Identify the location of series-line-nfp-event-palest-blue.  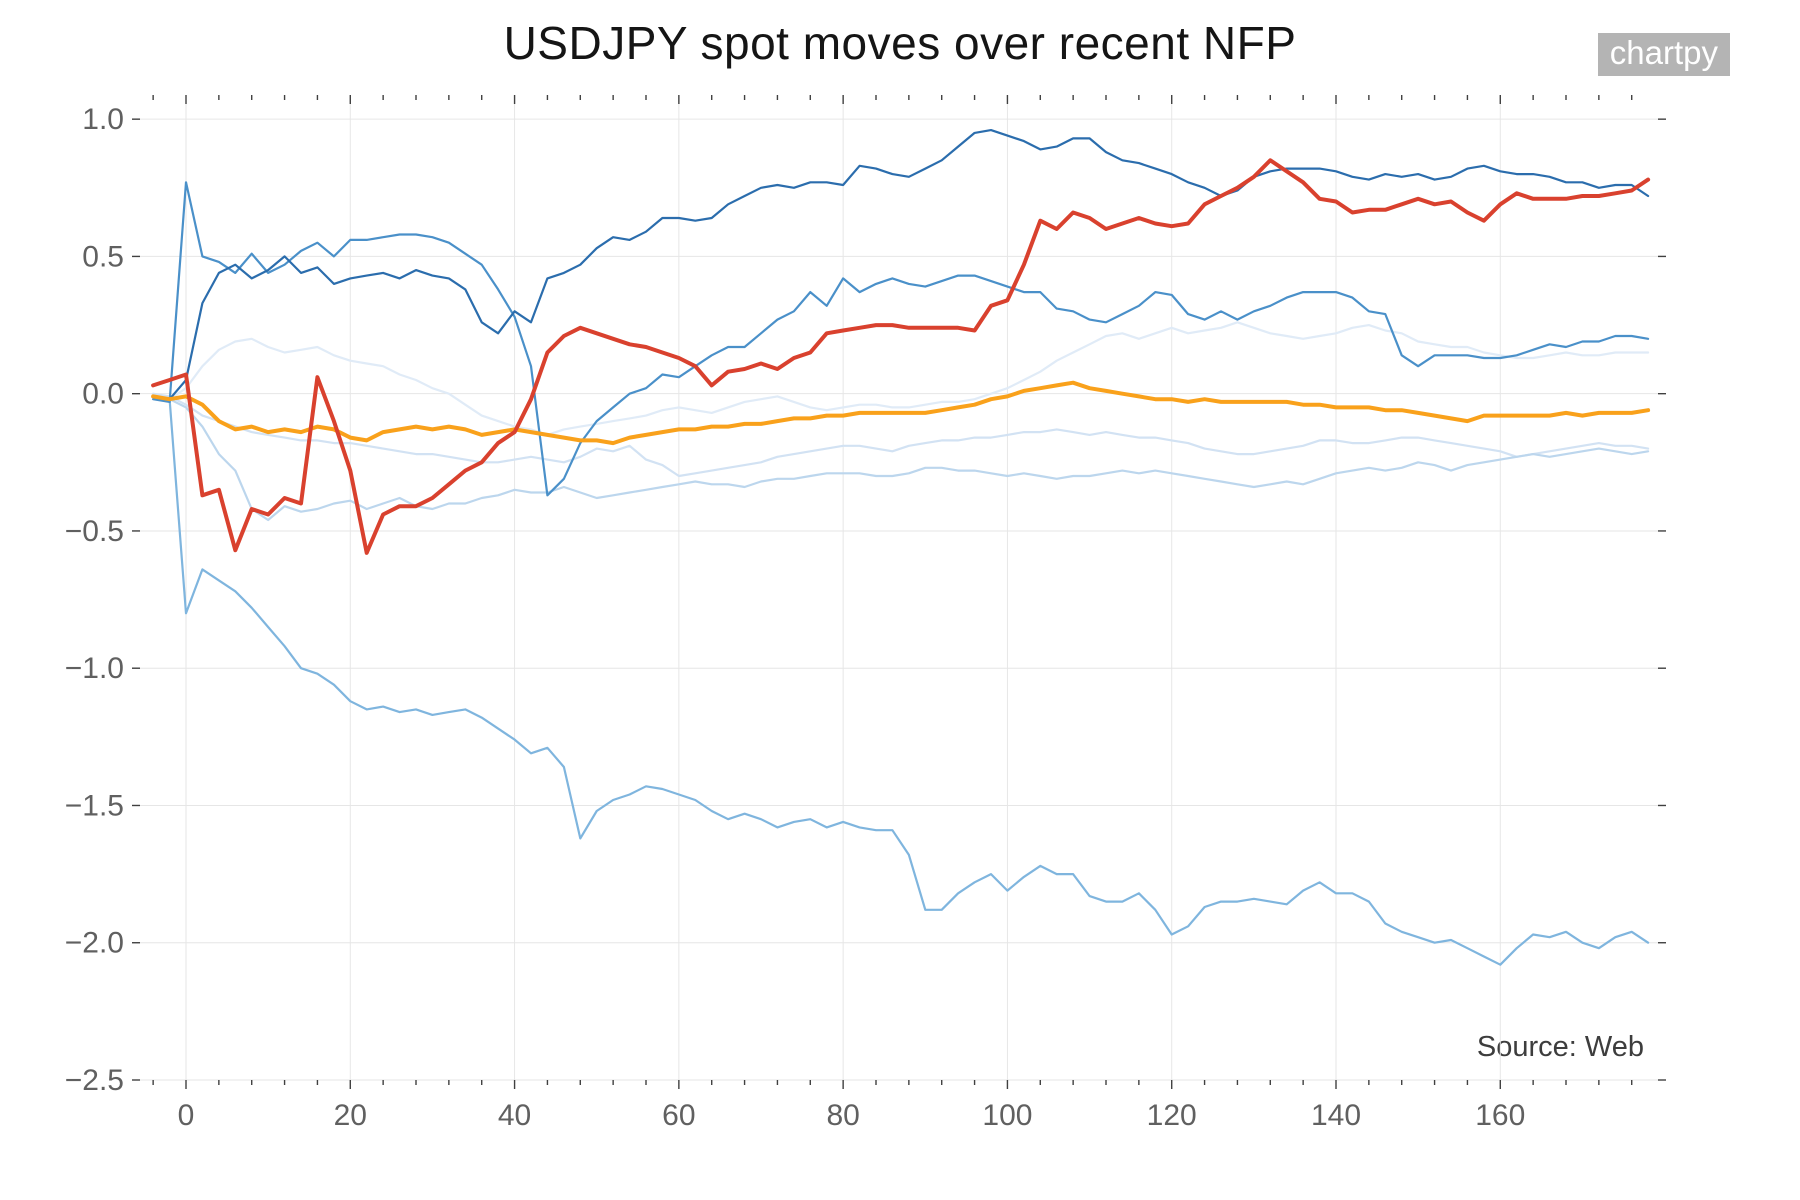
(901, 378).